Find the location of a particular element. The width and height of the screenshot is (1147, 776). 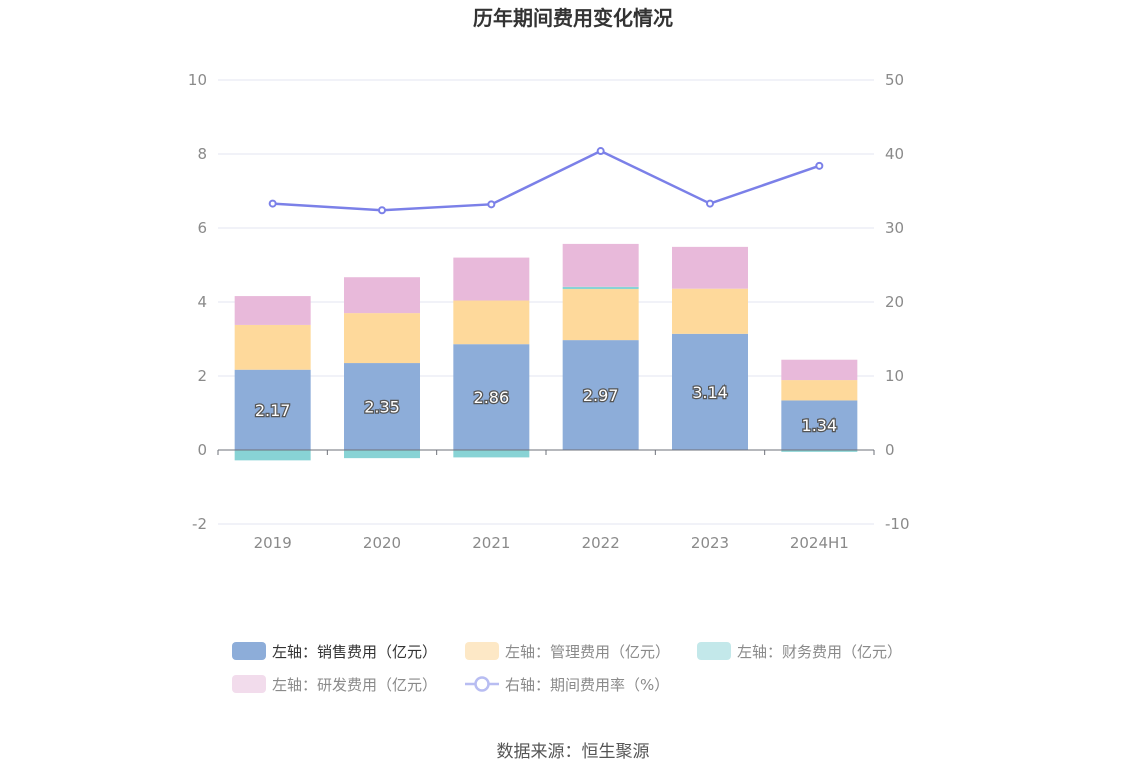

left-tick-label: 4 is located at coordinates (202, 302).